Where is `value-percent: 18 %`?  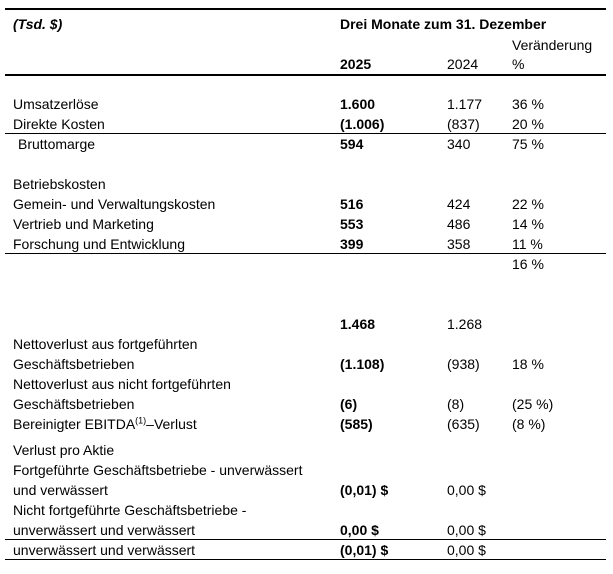
value-percent: 18 % is located at coordinates (528, 364).